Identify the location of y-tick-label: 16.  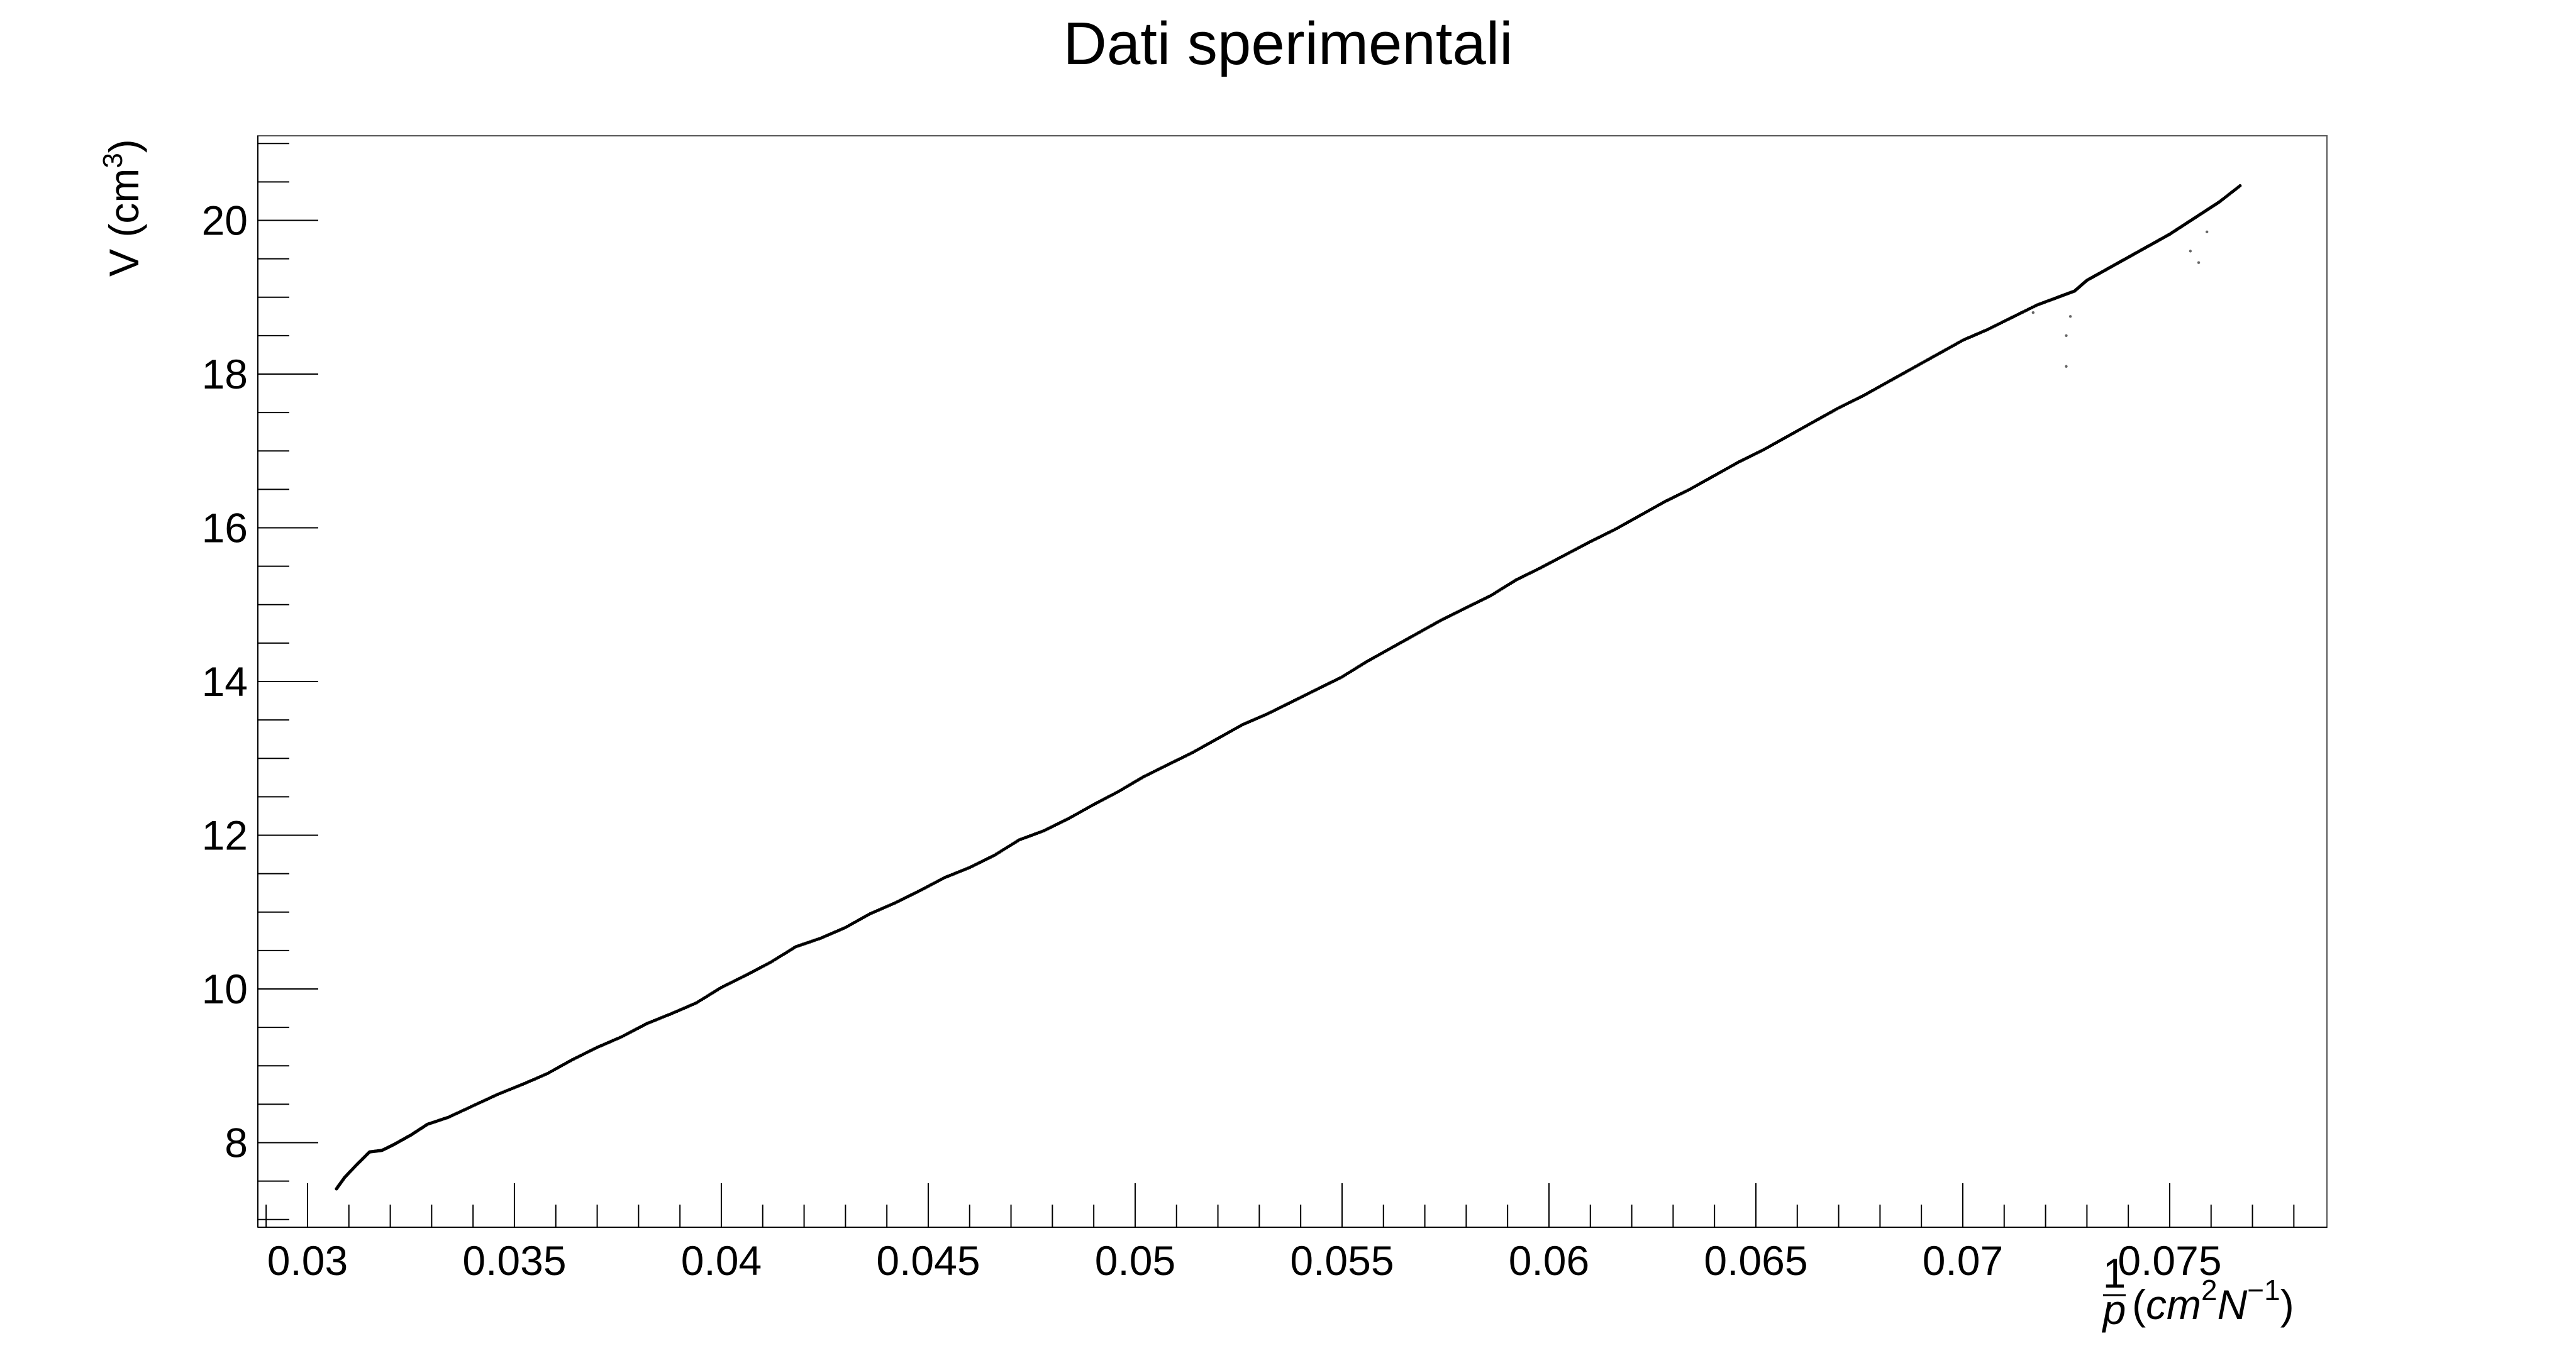
(225, 527).